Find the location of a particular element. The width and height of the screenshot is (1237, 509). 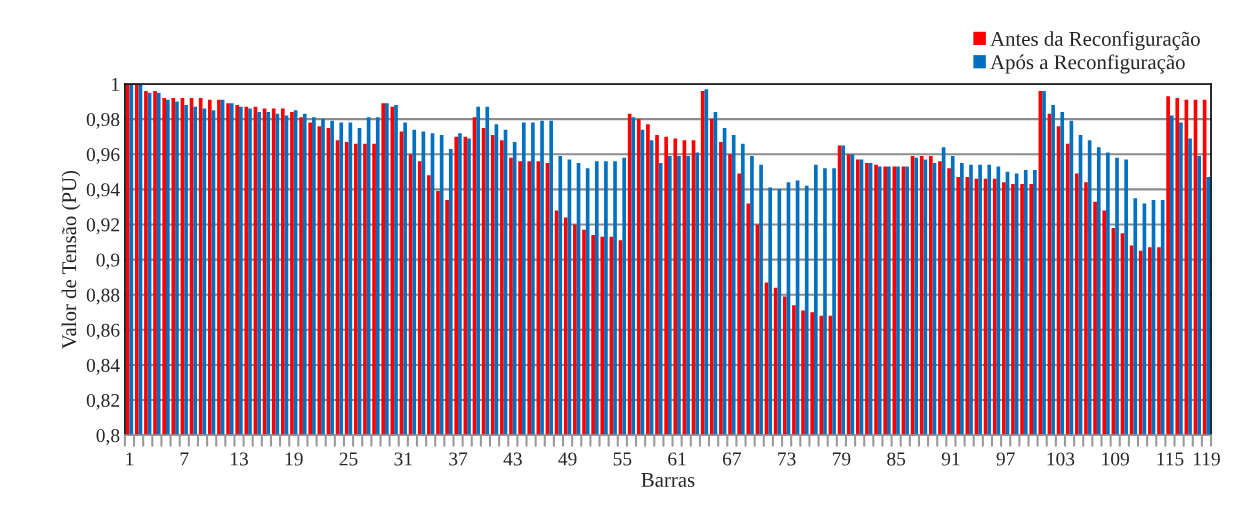

x-tick-label: 49 is located at coordinates (567, 459).